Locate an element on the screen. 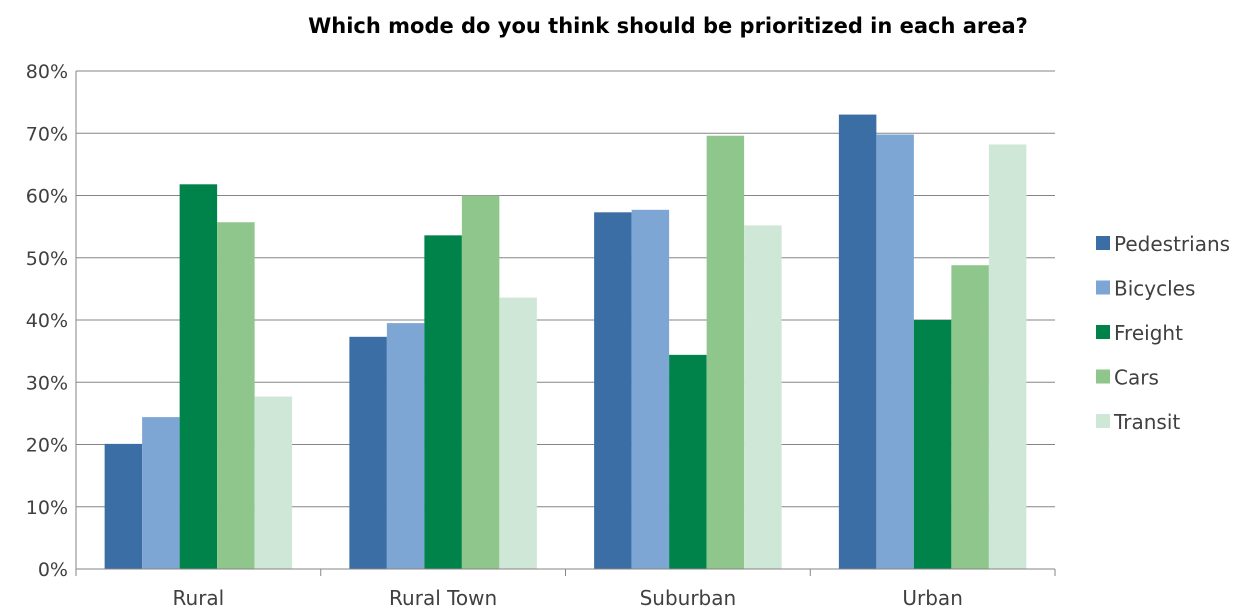 Image resolution: width=1256 pixels, height=612 pixels. bar-freight-suburban is located at coordinates (688, 461).